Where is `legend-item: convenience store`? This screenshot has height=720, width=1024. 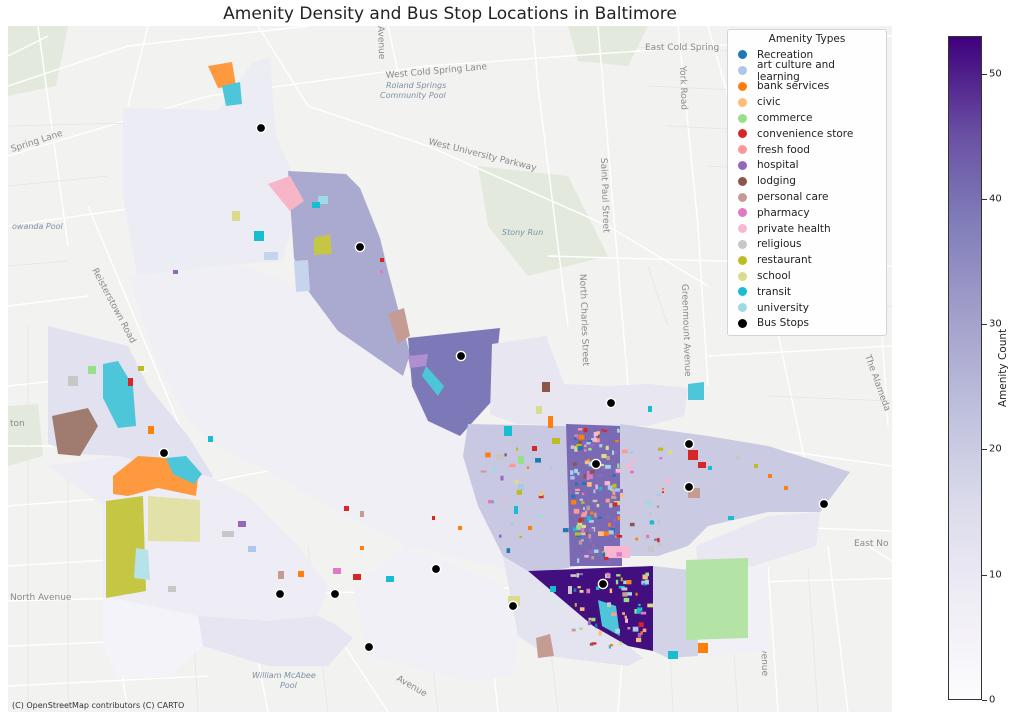 legend-item: convenience store is located at coordinates (807, 134).